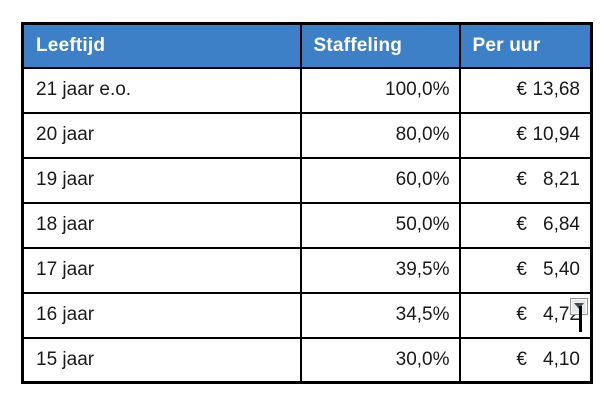  Describe the element at coordinates (161, 45) in the screenshot. I see `header-leeftijd: Leeftijd` at that location.